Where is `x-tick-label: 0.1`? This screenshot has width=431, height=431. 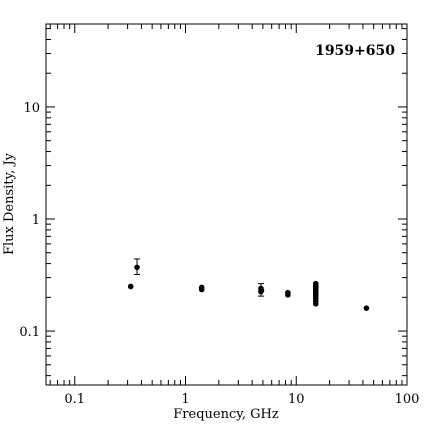 x-tick-label: 0.1 is located at coordinates (74, 399).